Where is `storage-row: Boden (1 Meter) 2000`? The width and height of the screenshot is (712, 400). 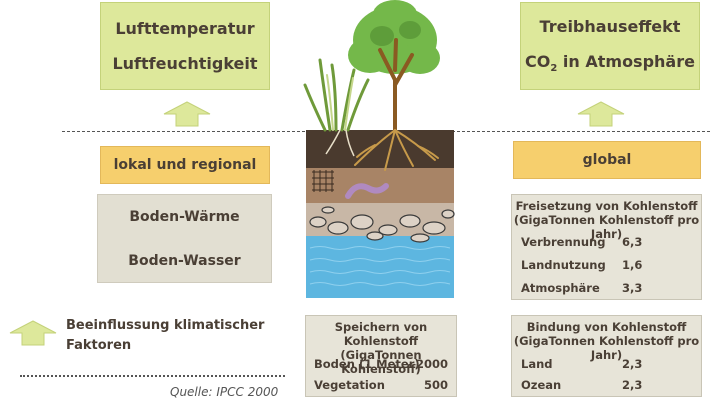 storage-row: Boden (1 Meter) 2000 is located at coordinates (381, 364).